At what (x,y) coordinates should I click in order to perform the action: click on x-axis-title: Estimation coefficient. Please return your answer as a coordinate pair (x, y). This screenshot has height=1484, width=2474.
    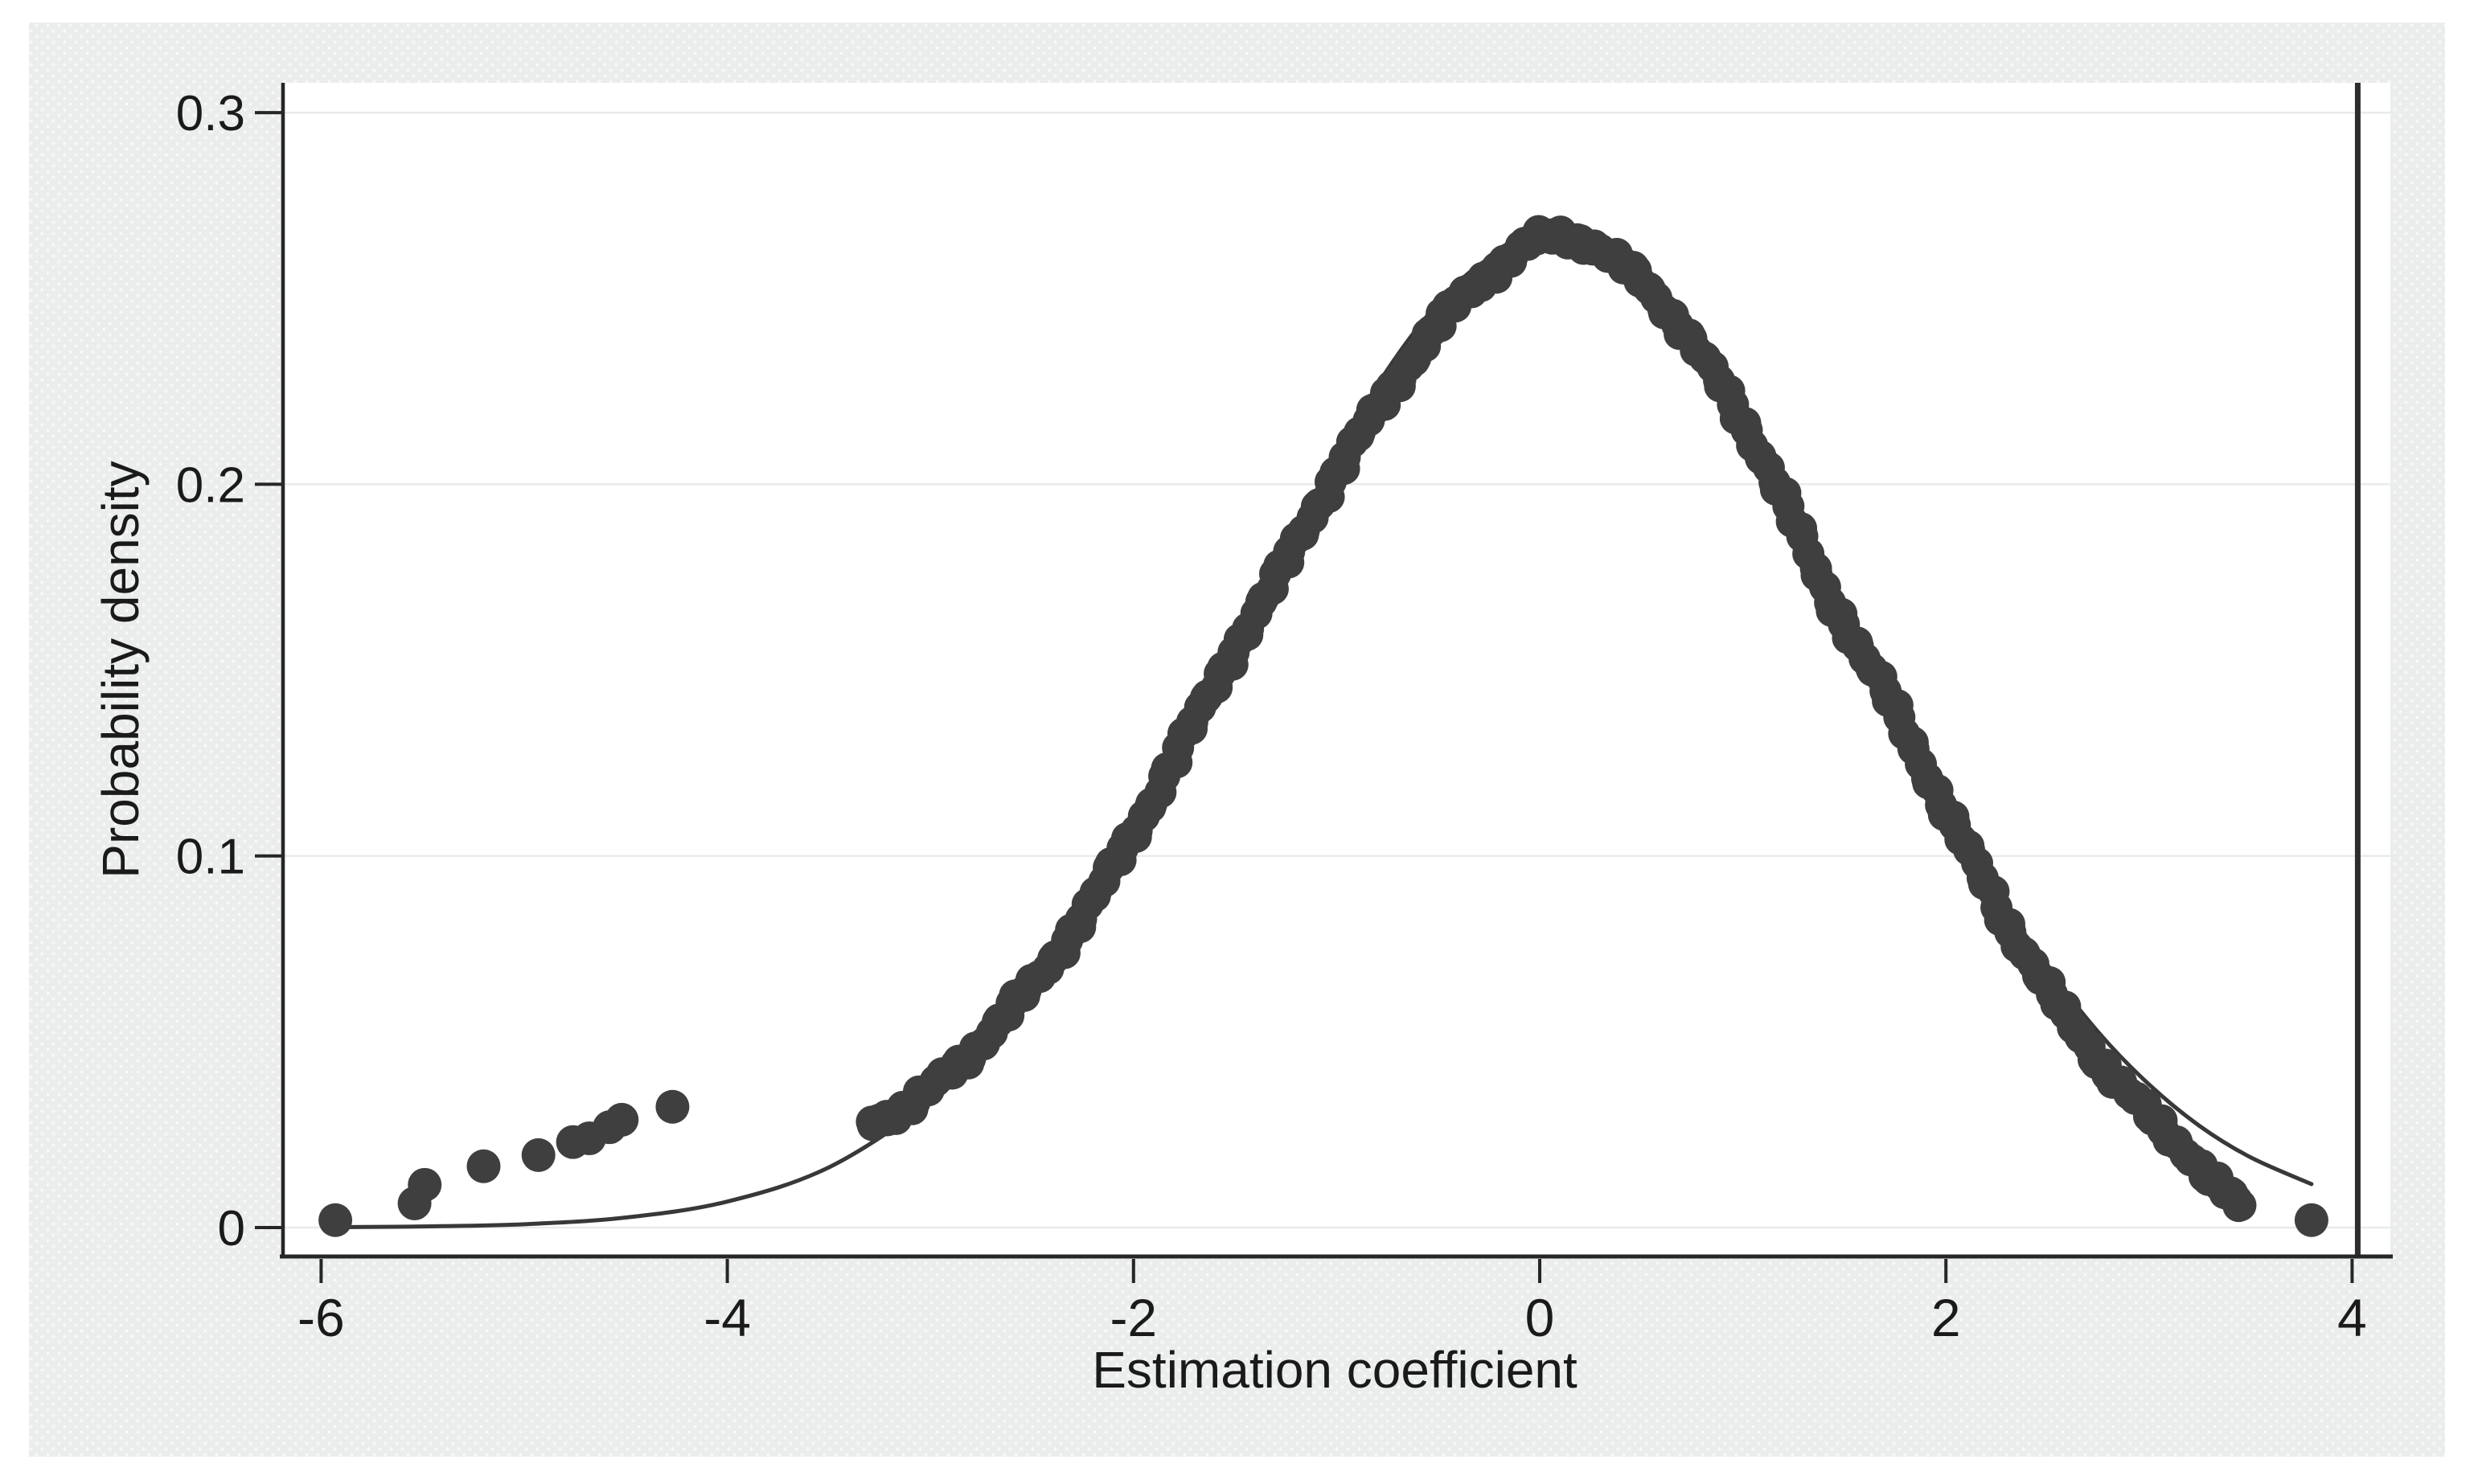
    Looking at the image, I should click on (1335, 1370).